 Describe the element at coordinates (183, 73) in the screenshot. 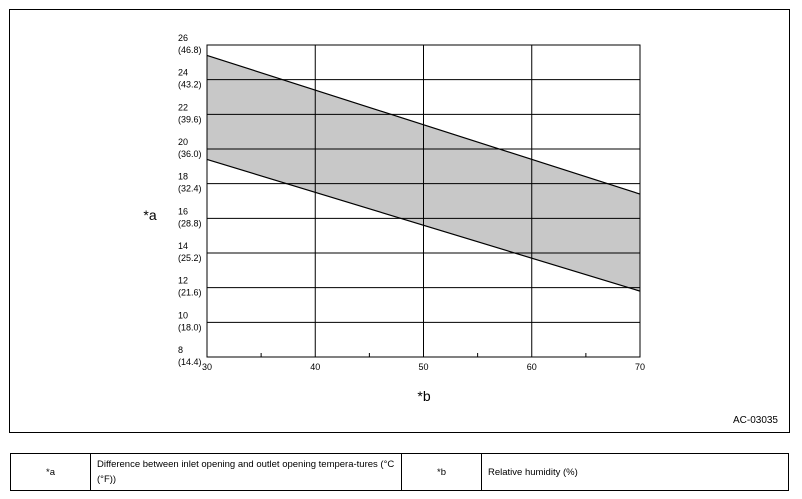

I see `y-tick-label: 24` at that location.